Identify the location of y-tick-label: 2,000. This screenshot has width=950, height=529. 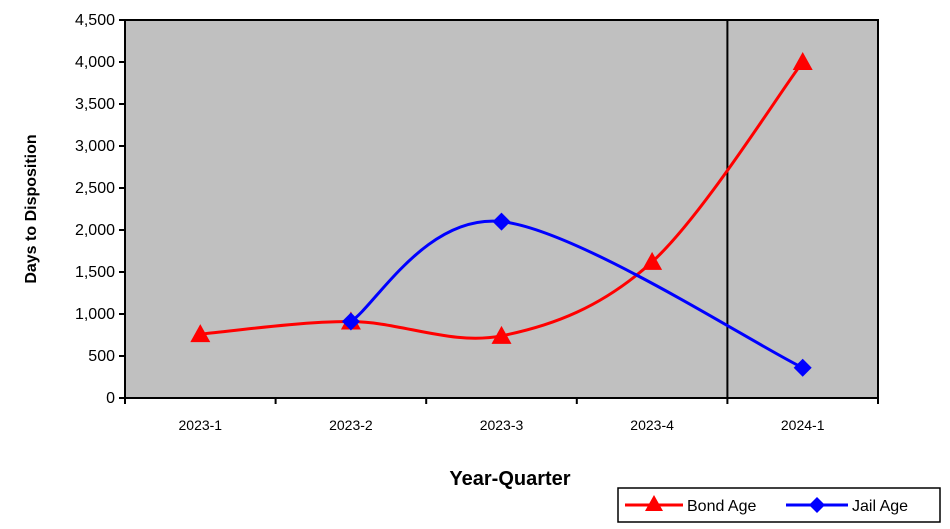
(95, 230).